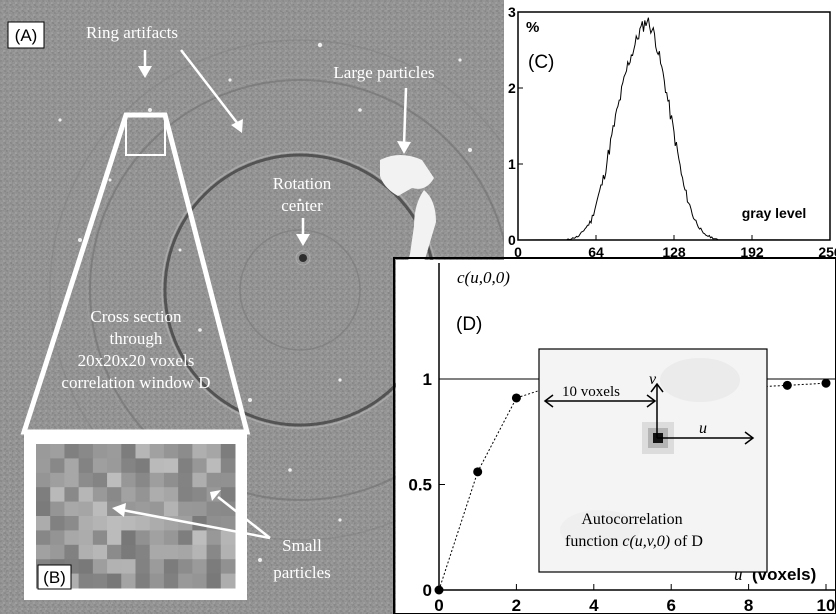 This screenshot has width=836, height=614. Describe the element at coordinates (596, 252) in the screenshot. I see `panel-c-x-tick-label: 64` at that location.